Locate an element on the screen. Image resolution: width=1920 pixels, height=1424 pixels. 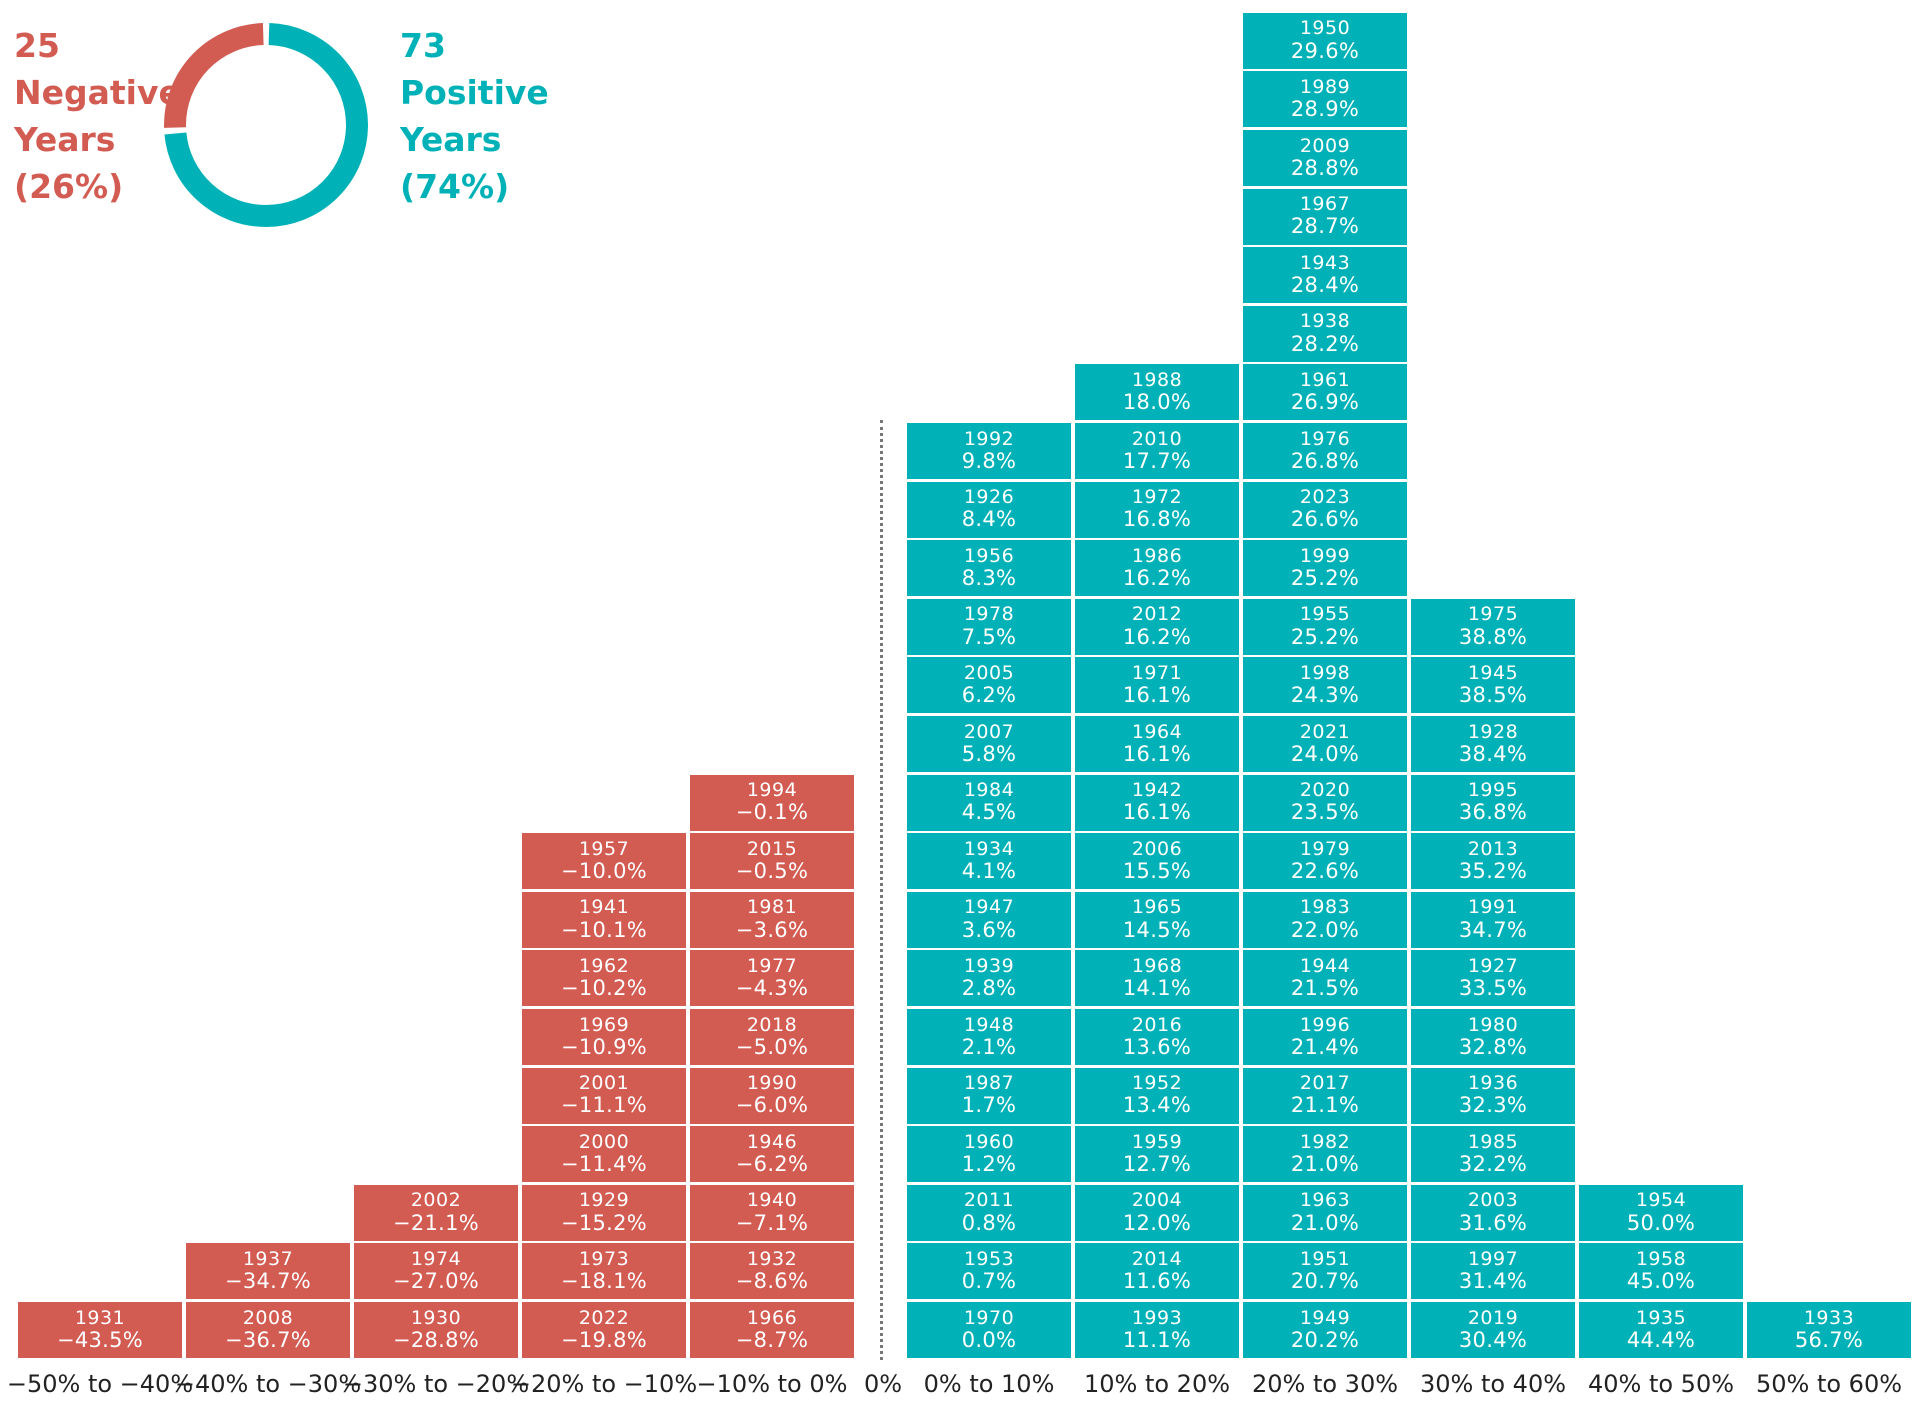
cell-year: 1955 is located at coordinates (1325, 614).